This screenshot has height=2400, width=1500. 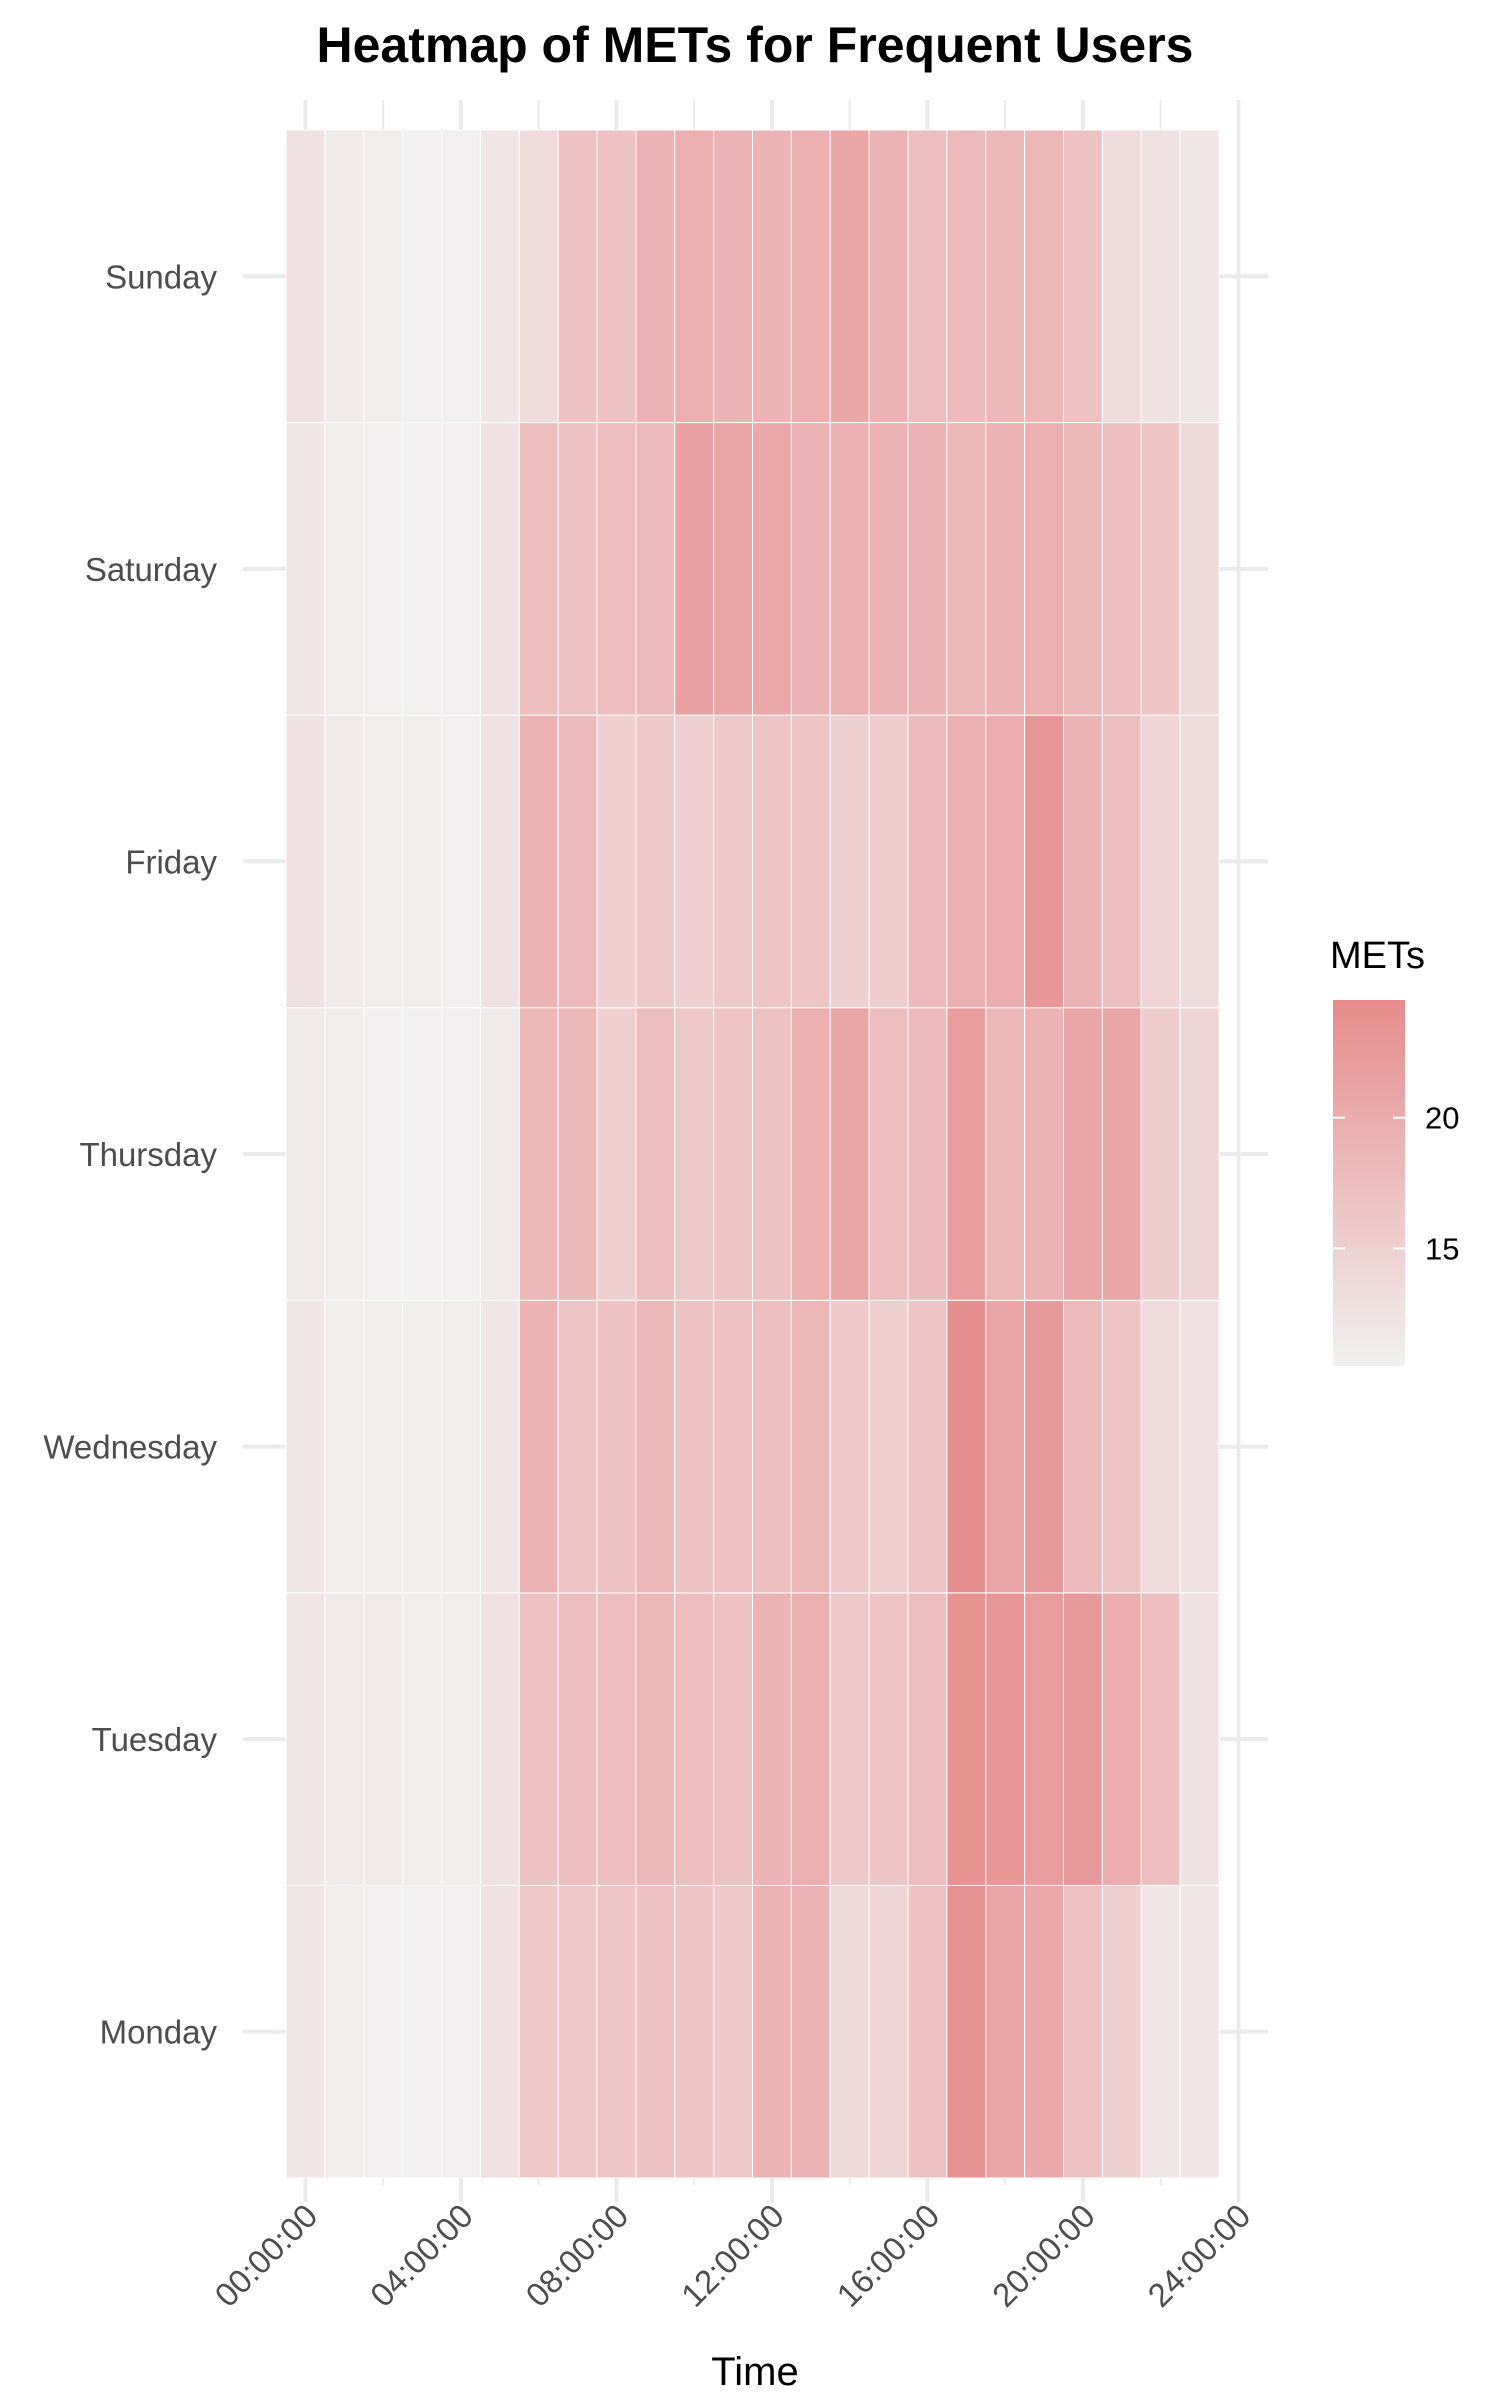 I want to click on chart-title: Heatmap of METs for Frequent Users, so click(x=754, y=45).